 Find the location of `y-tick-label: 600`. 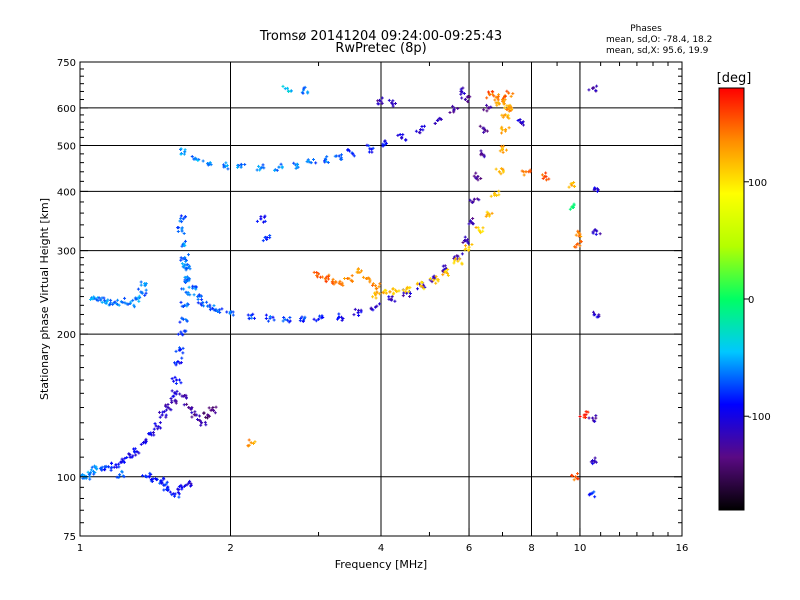

y-tick-label: 600 is located at coordinates (66, 109).